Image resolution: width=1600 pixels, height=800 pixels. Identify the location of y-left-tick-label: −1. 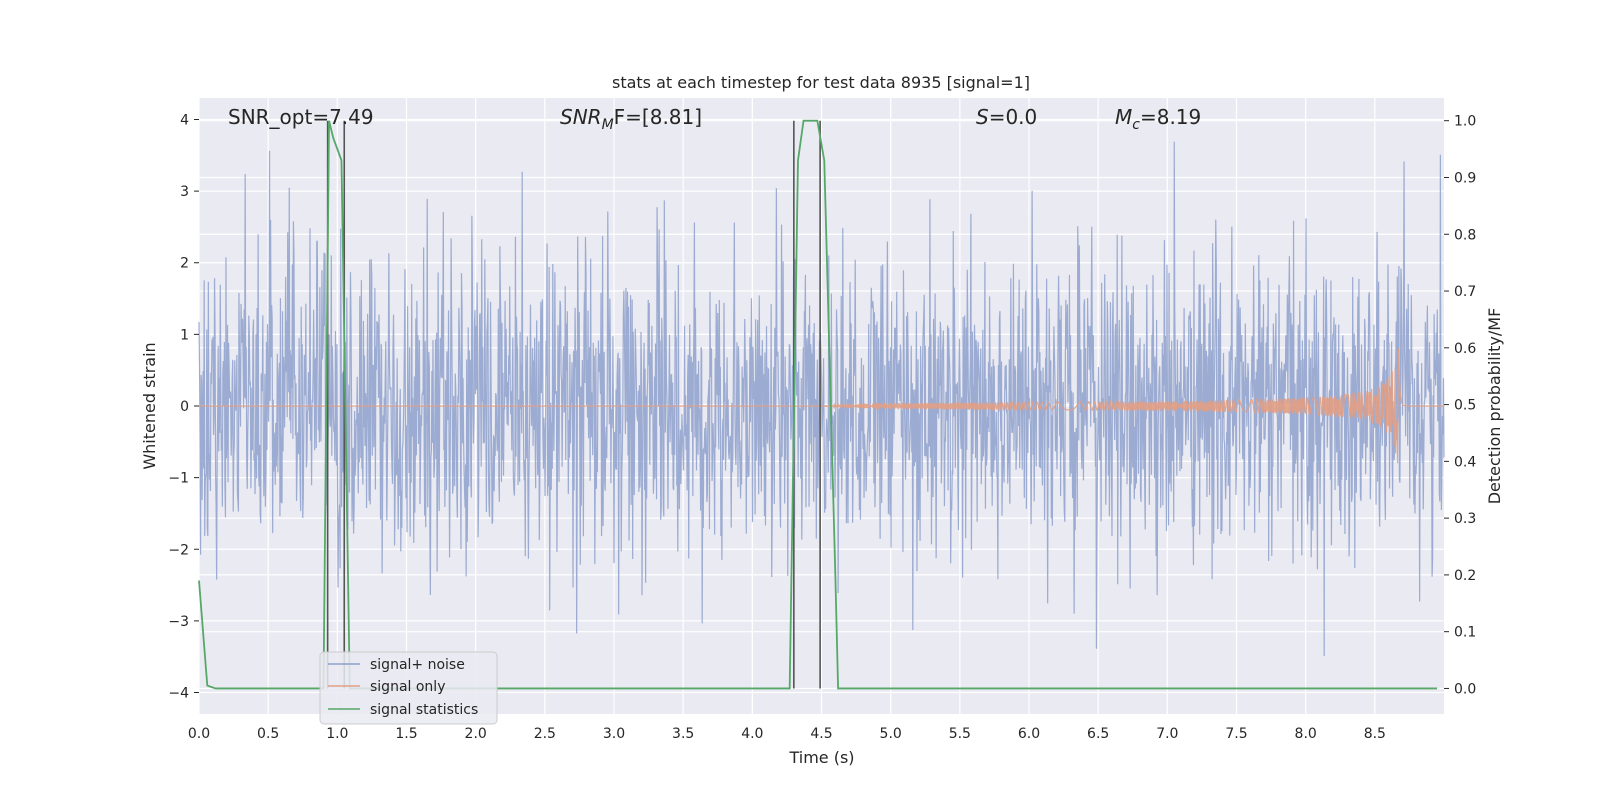
(178, 479).